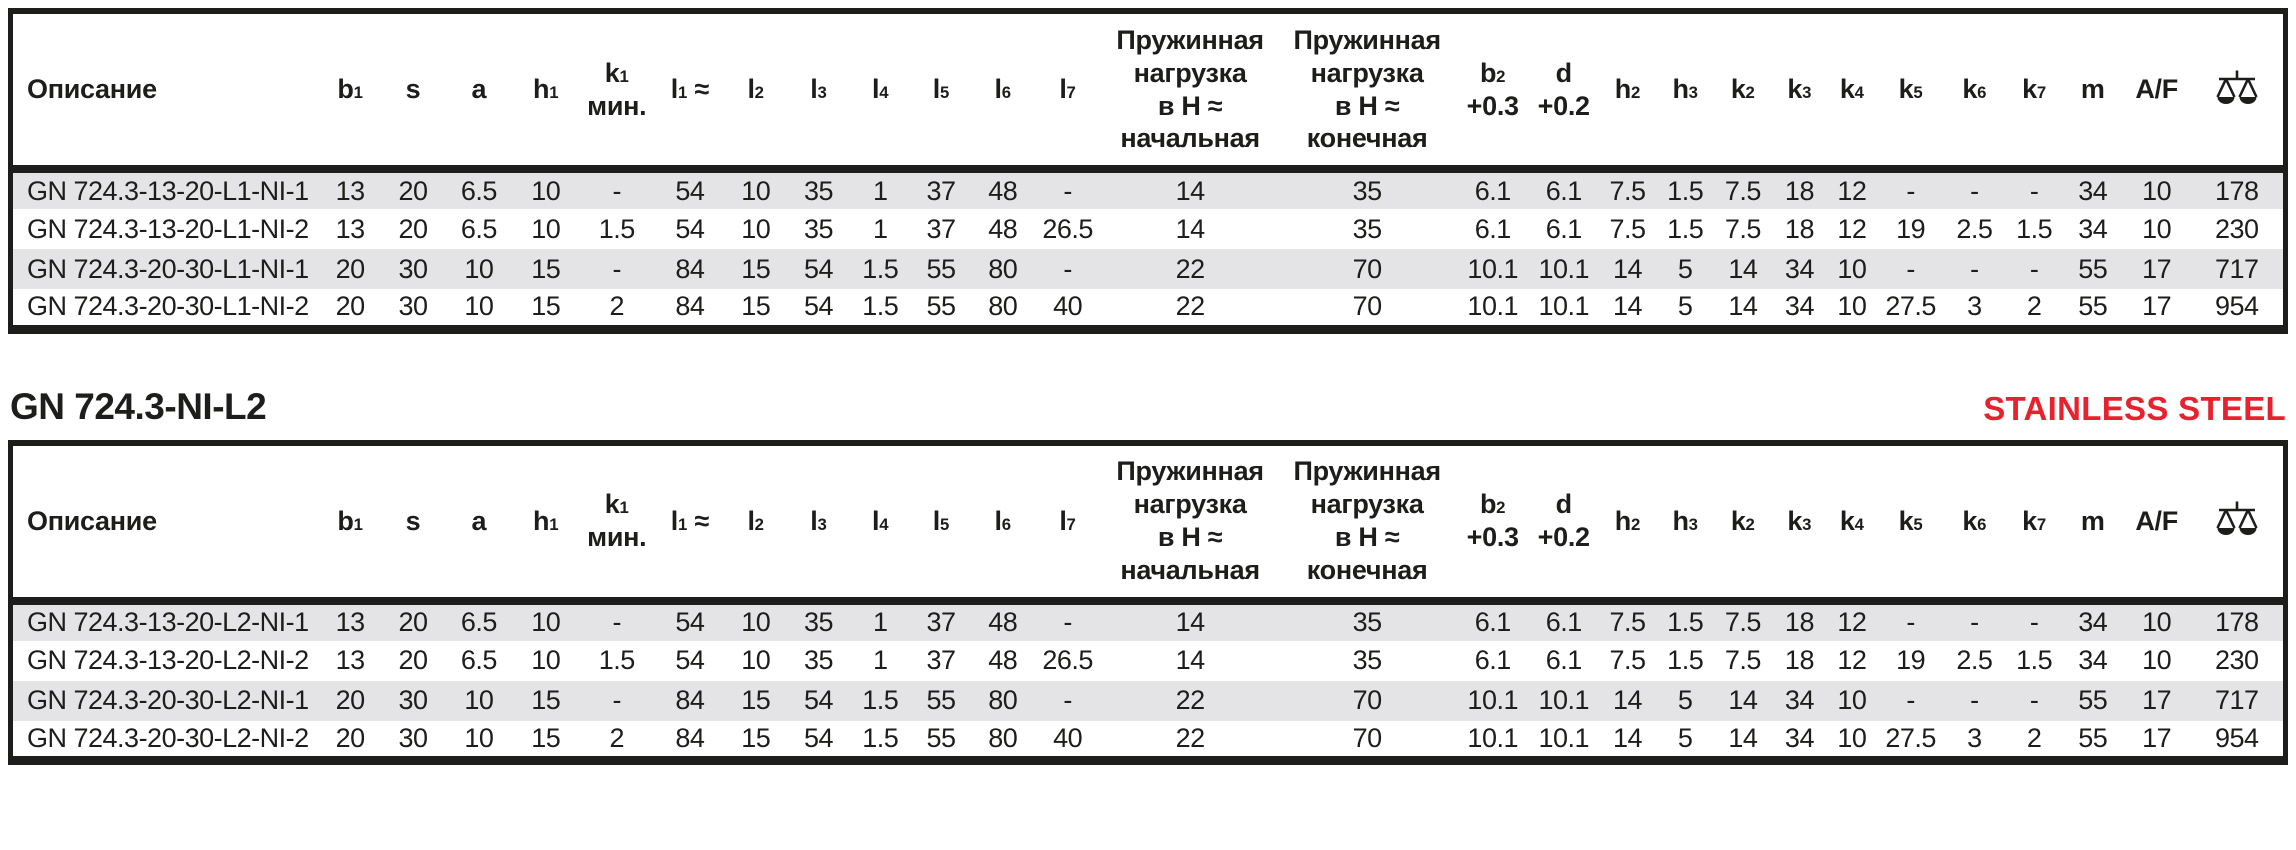  What do you see at coordinates (1148, 407) in the screenshot?
I see `section-header-bar: GN 724.3-NI-L2 STAINLESS STEEL` at bounding box center [1148, 407].